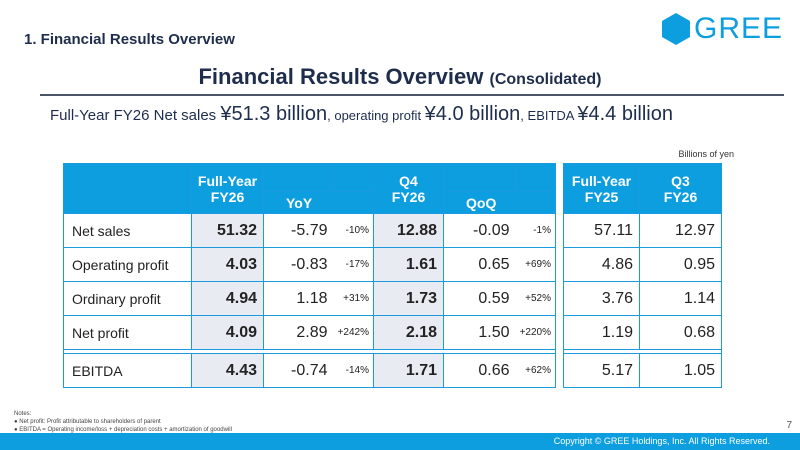  What do you see at coordinates (601, 264) in the screenshot?
I see `cell-fy25: 4.86` at bounding box center [601, 264].